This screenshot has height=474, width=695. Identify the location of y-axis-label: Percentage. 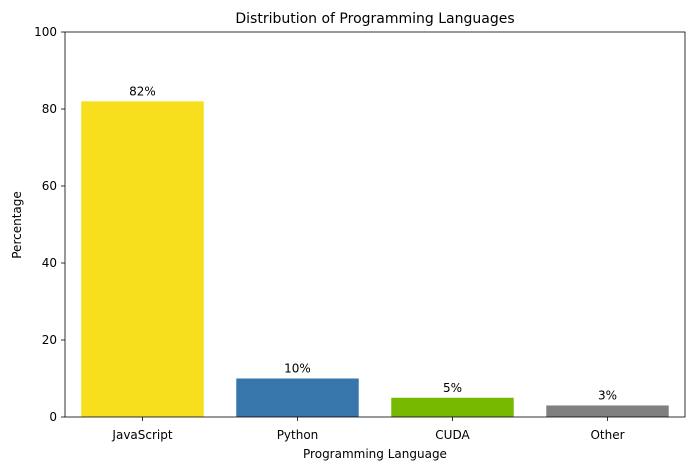
(17, 225).